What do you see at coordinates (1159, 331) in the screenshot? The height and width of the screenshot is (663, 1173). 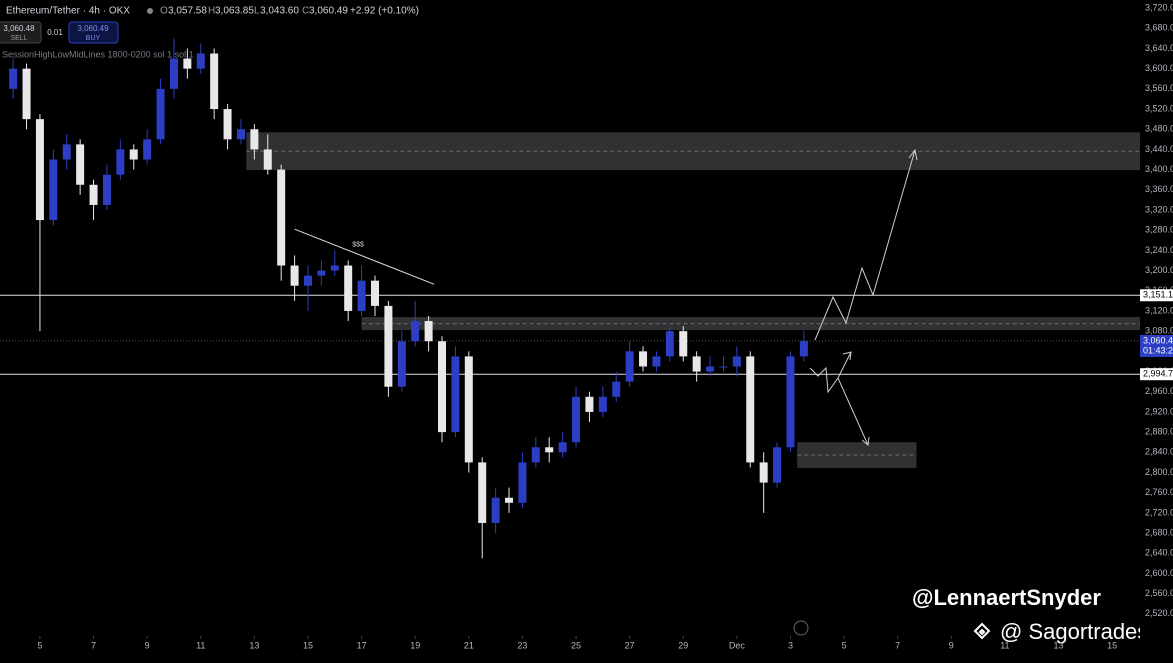 I see `y-tick-label: 3,080.00` at bounding box center [1159, 331].